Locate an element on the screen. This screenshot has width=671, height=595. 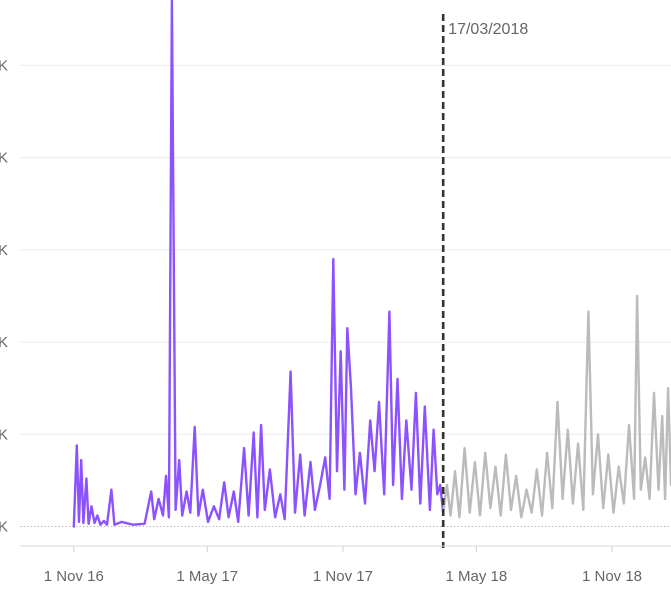
x-tick-label-4: 1 Nov 18 is located at coordinates (612, 576).